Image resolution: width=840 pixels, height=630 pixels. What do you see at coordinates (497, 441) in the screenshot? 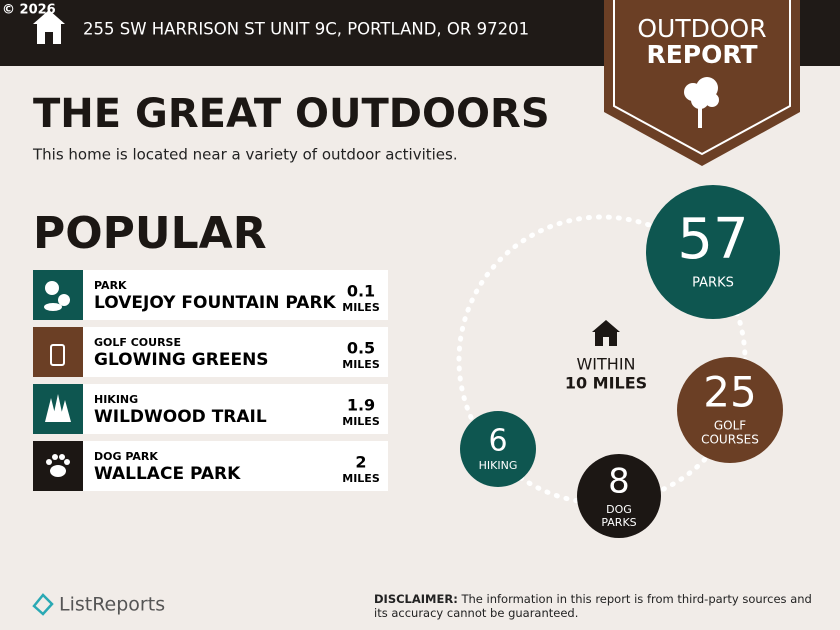
I see `count: 6` at bounding box center [497, 441].